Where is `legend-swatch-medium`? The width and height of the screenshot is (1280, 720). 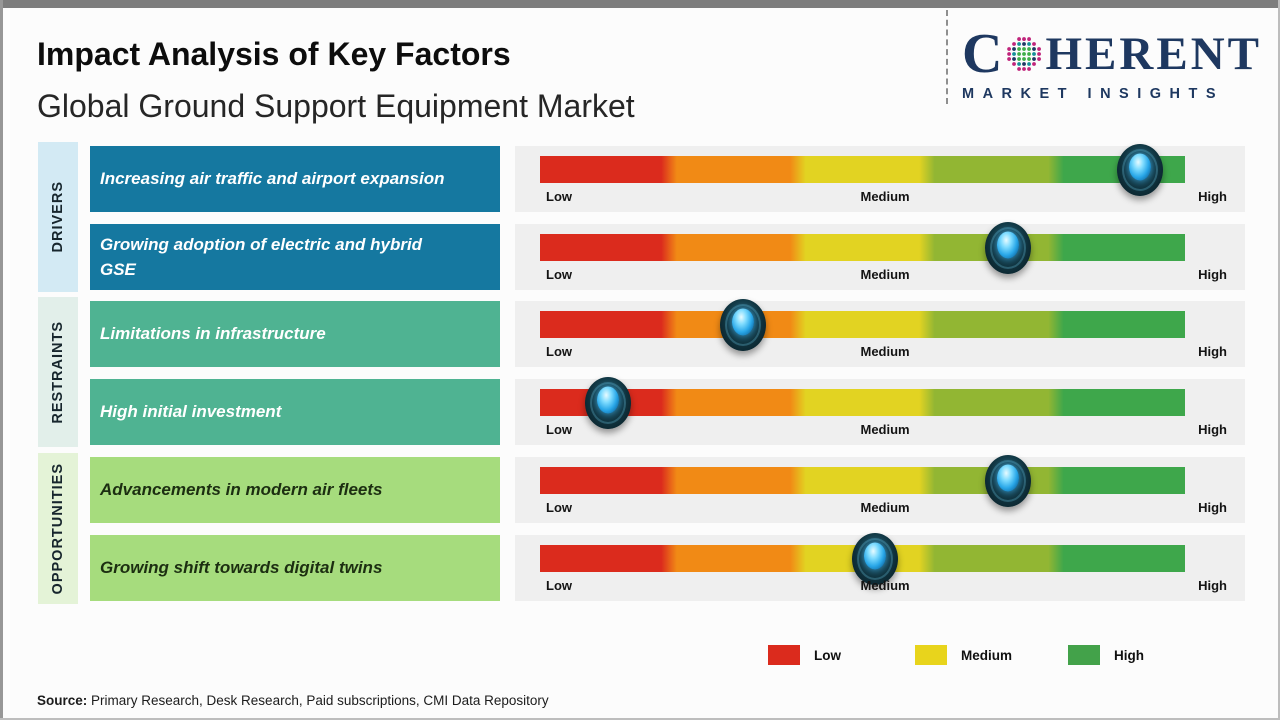 legend-swatch-medium is located at coordinates (931, 655).